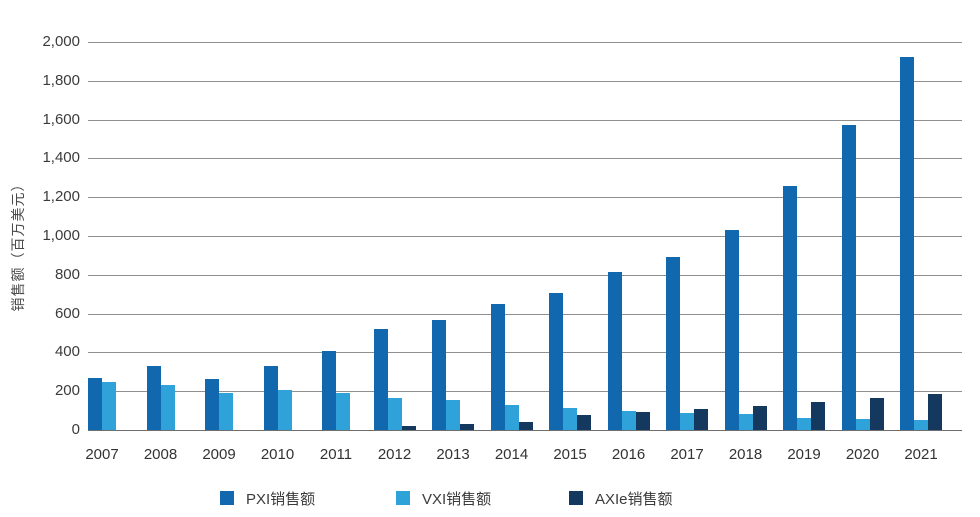 This screenshot has width=980, height=517. I want to click on bar-PXI销售额-2019, so click(790, 307).